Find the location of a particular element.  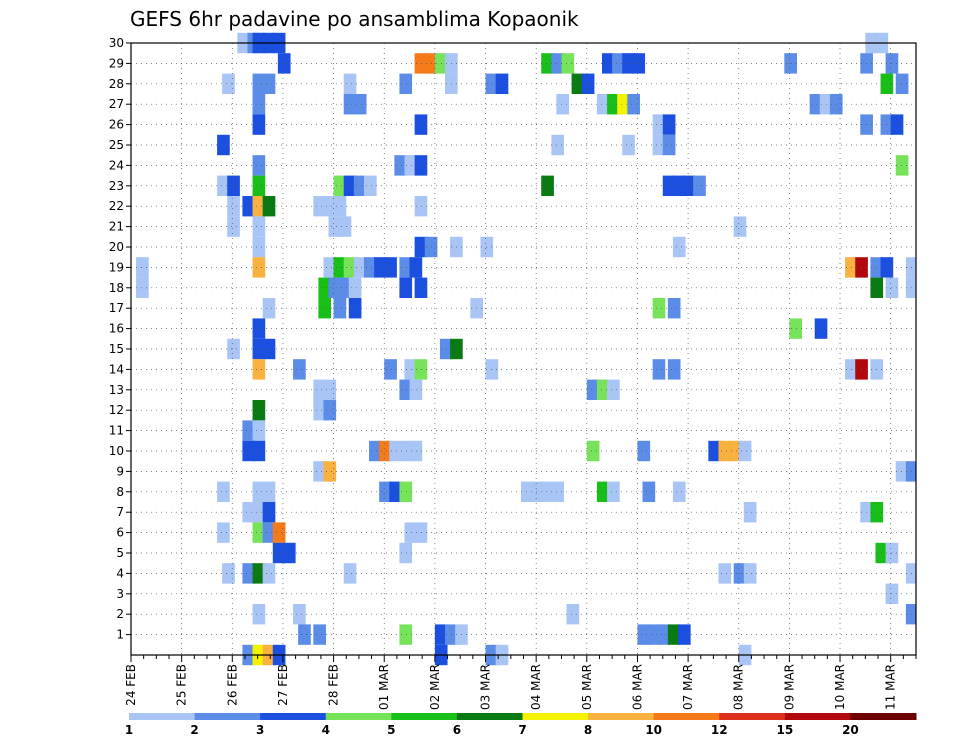

colorbar-label: 20 is located at coordinates (850, 730).